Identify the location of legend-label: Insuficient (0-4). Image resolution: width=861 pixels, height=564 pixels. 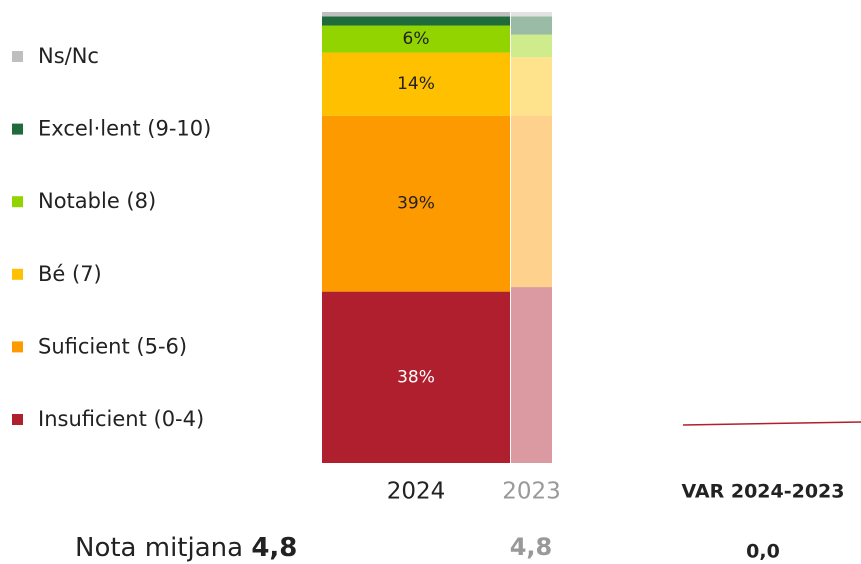
(121, 419).